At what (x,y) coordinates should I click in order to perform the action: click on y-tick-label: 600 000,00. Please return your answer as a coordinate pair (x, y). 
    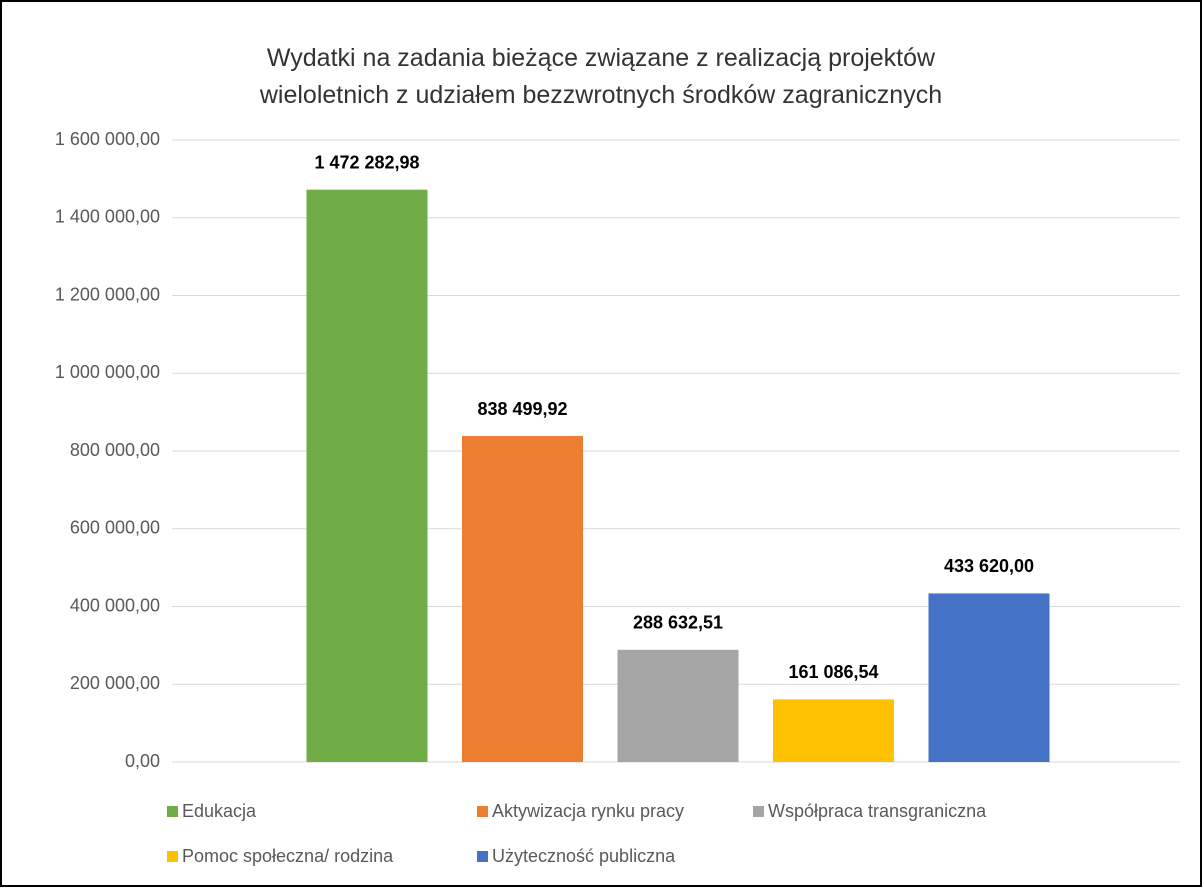
    Looking at the image, I should click on (115, 528).